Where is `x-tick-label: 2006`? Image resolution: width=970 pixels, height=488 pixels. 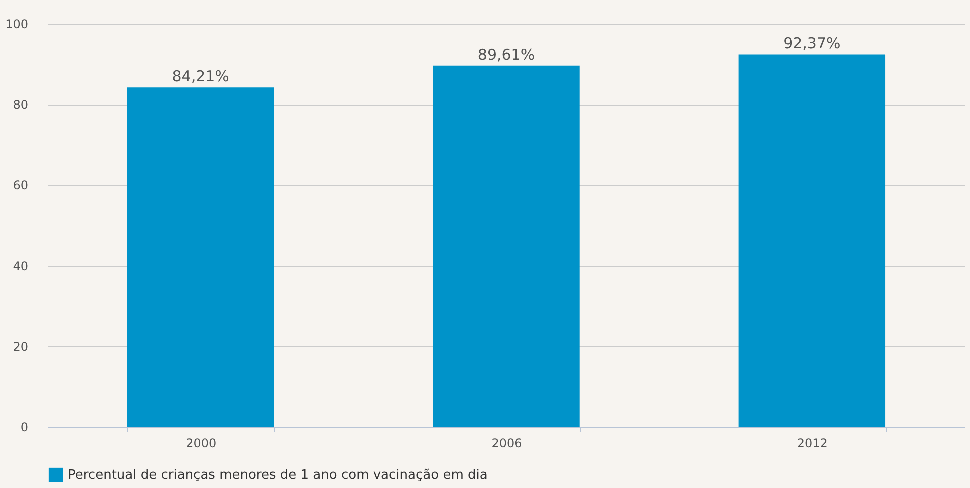 x-tick-label: 2006 is located at coordinates (507, 443).